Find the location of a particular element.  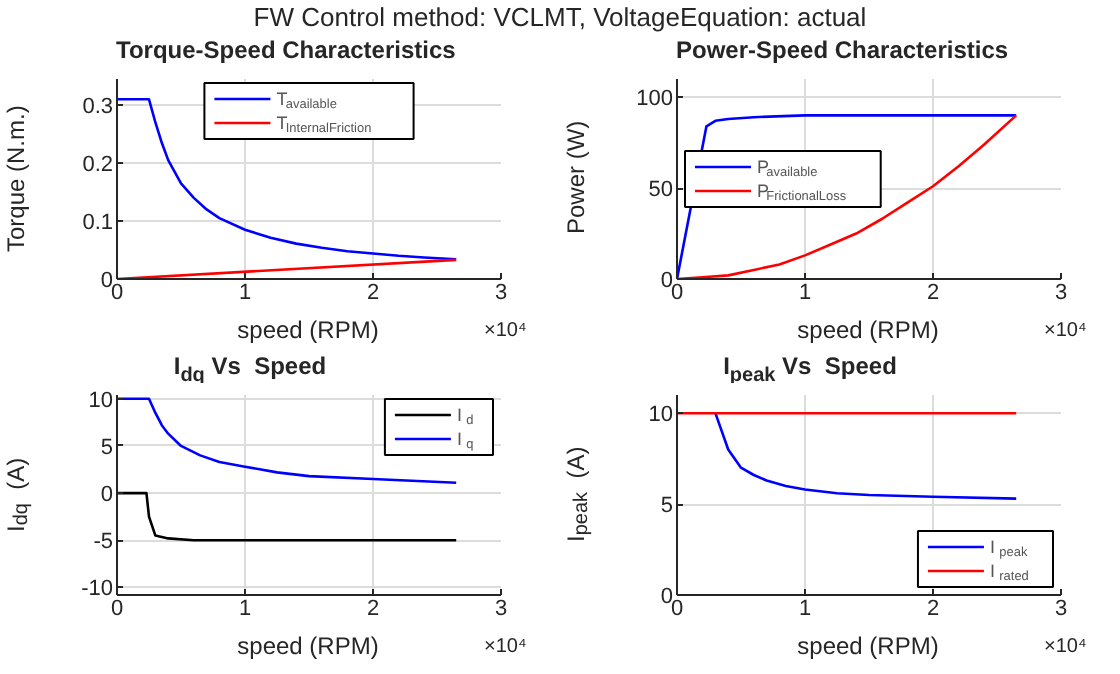

y-tick-label: 100 is located at coordinates (655, 99).